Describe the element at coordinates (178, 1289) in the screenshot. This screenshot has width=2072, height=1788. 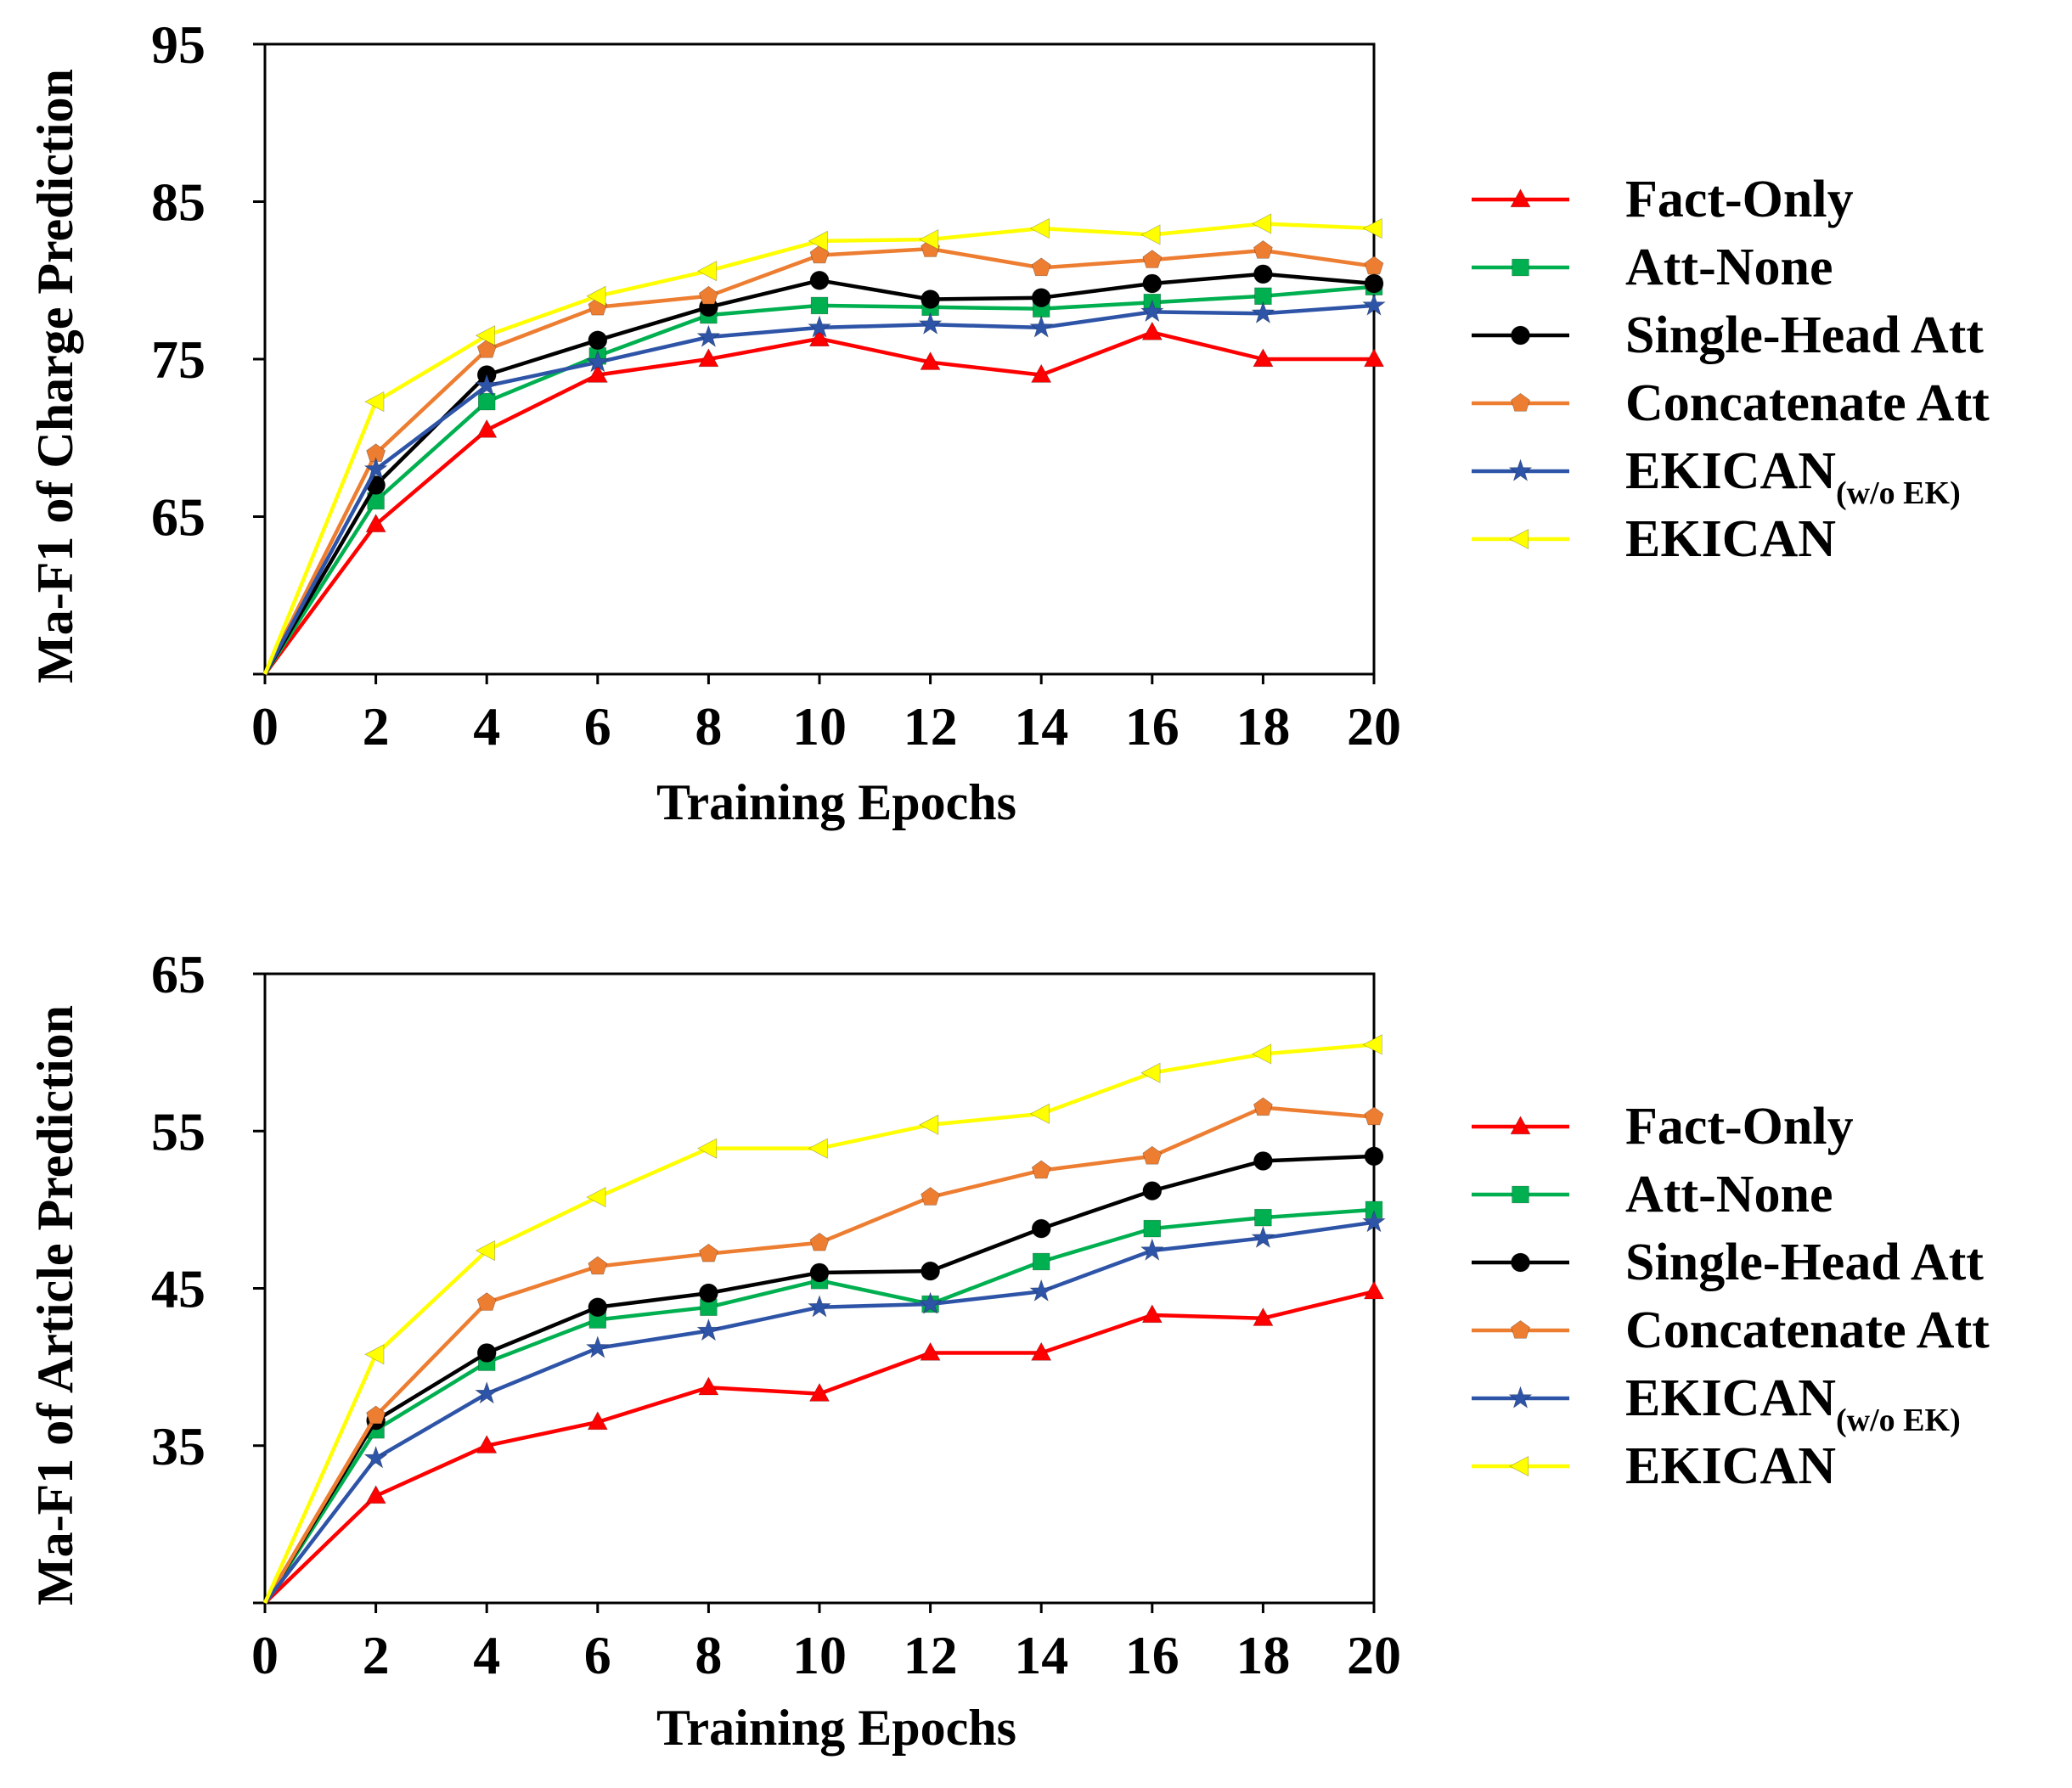
I see `y-tick-label: 45` at that location.